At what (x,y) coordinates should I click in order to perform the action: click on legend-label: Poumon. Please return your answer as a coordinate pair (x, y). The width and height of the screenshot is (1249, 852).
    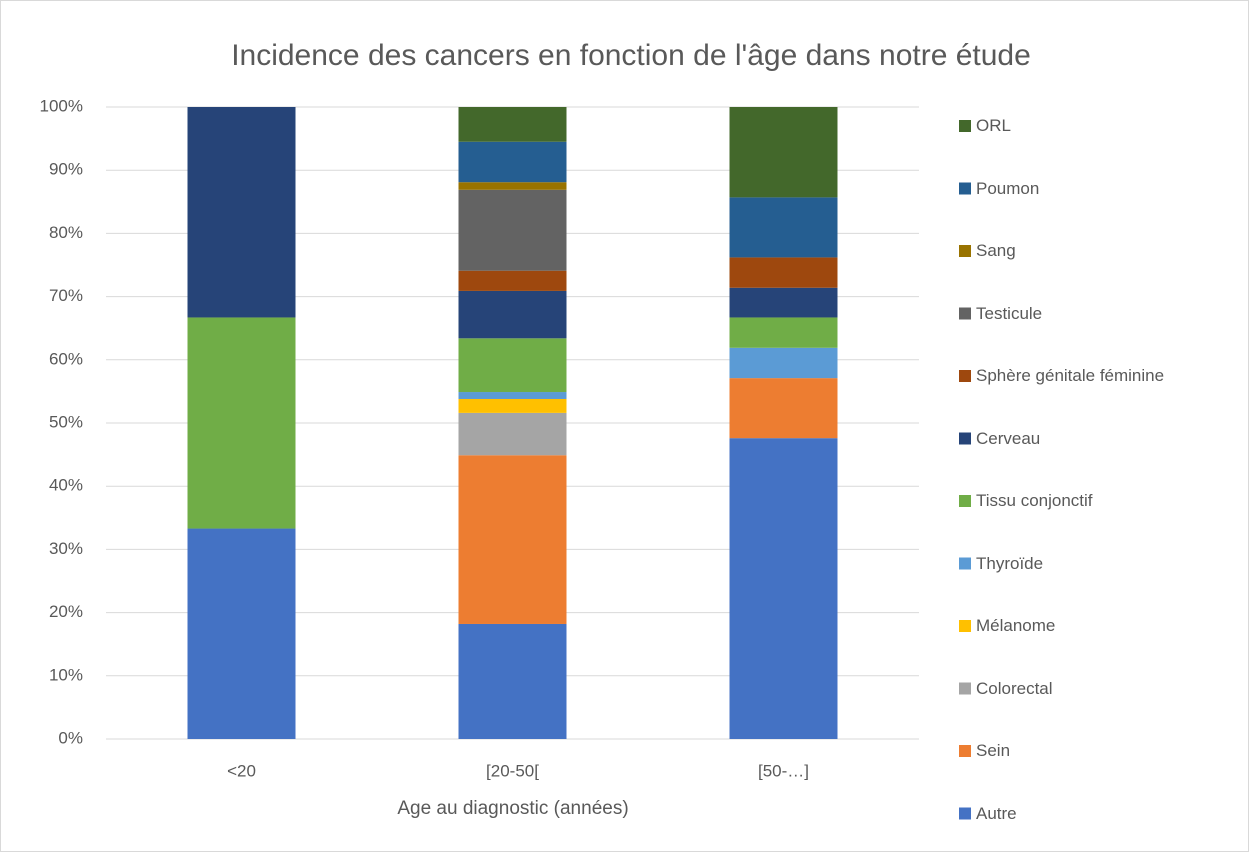
    Looking at the image, I should click on (1008, 188).